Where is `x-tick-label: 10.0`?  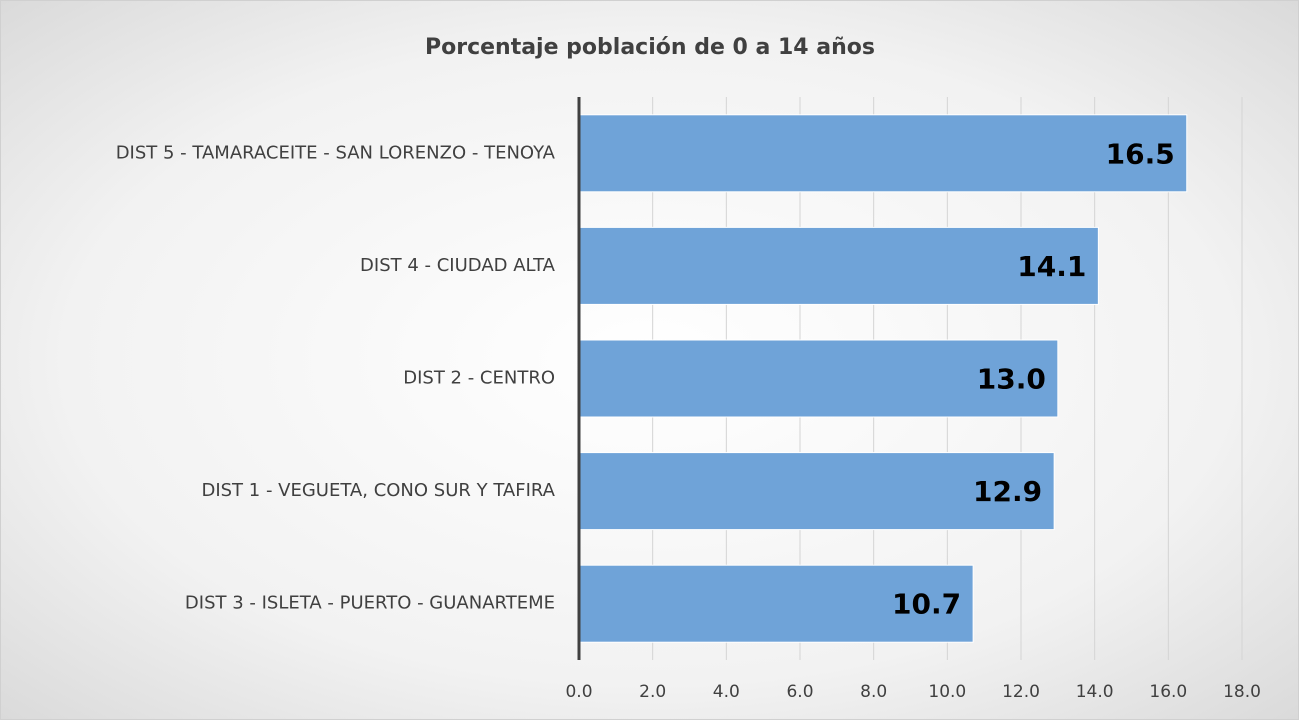 x-tick-label: 10.0 is located at coordinates (947, 692).